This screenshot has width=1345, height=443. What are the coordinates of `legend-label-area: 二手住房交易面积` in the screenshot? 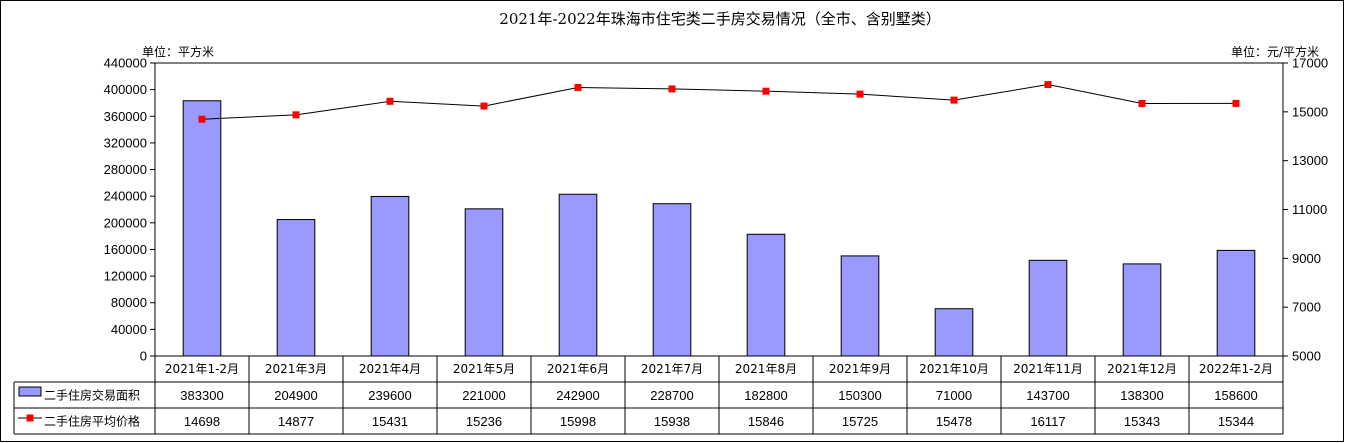 It's located at (92, 395).